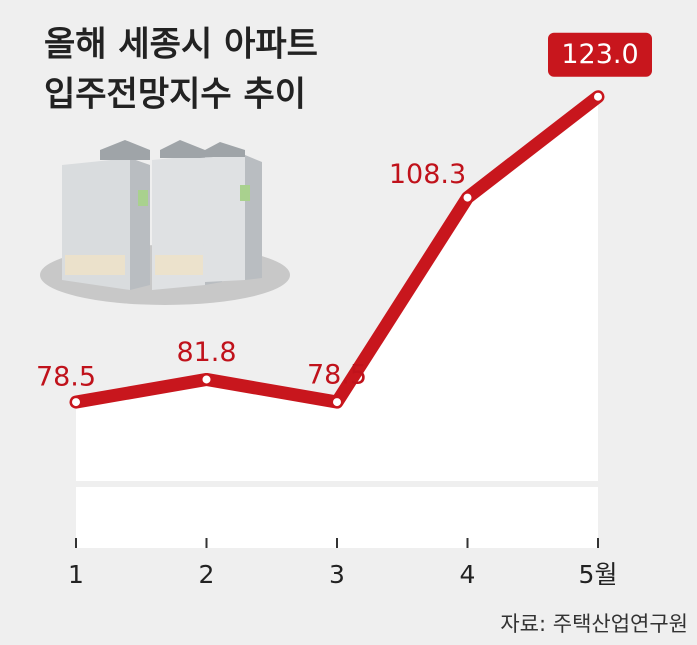 Image resolution: width=697 pixels, height=645 pixels. I want to click on building-illustration, so click(165, 222).